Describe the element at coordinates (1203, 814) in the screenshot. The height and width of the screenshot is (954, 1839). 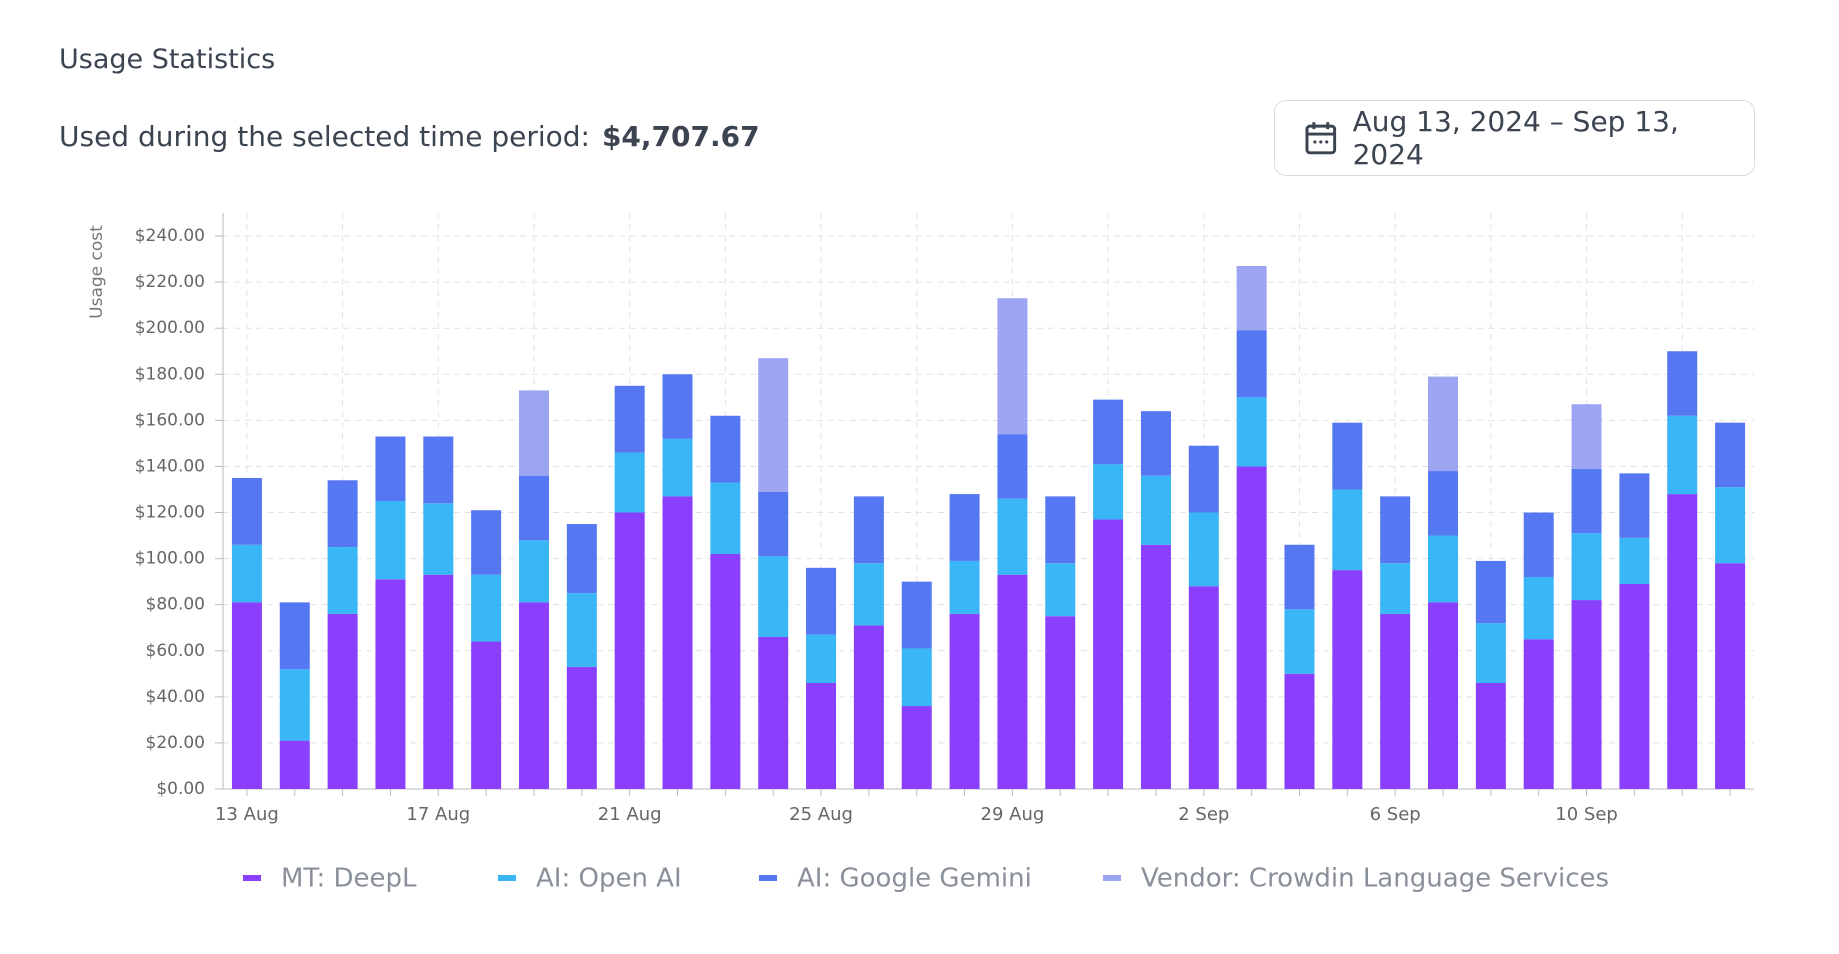
I see `x-tick-label: 2 Sep` at that location.